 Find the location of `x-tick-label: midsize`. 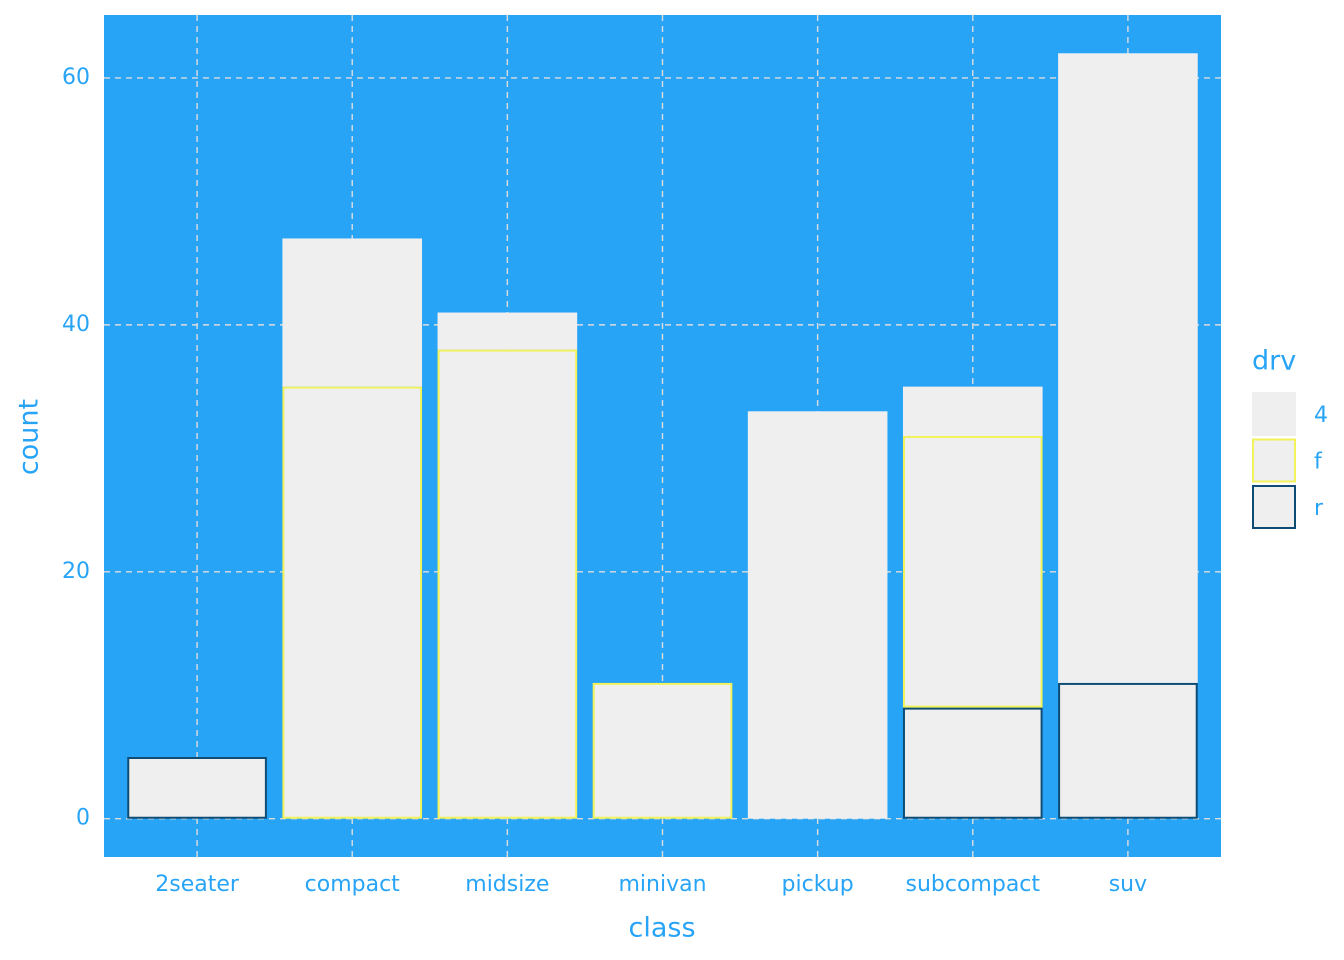

x-tick-label: midsize is located at coordinates (507, 884).